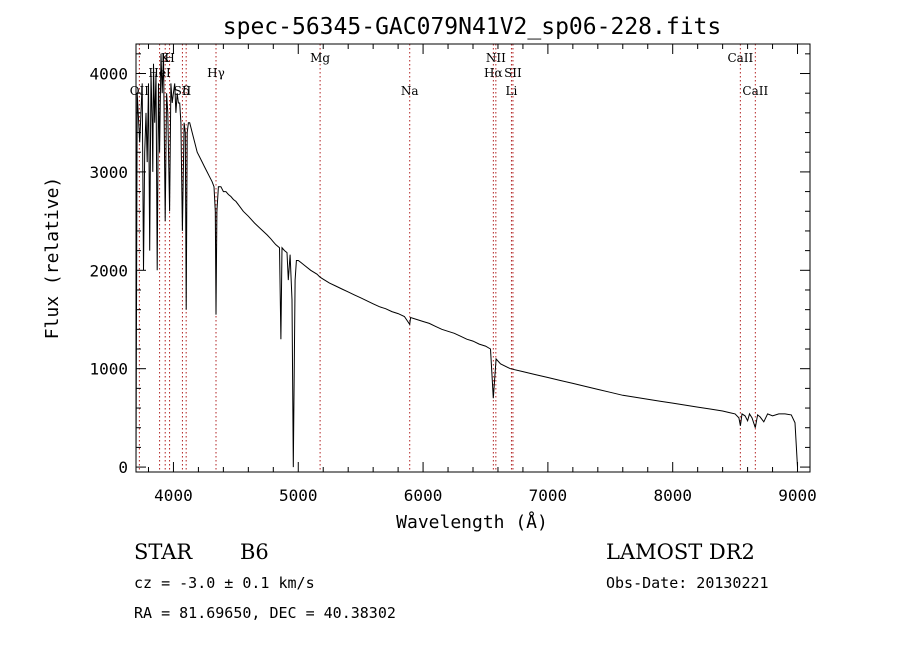  I want to click on redshift-velocity: cz = -3.0 ± 0.1 km/s, so click(224, 583).